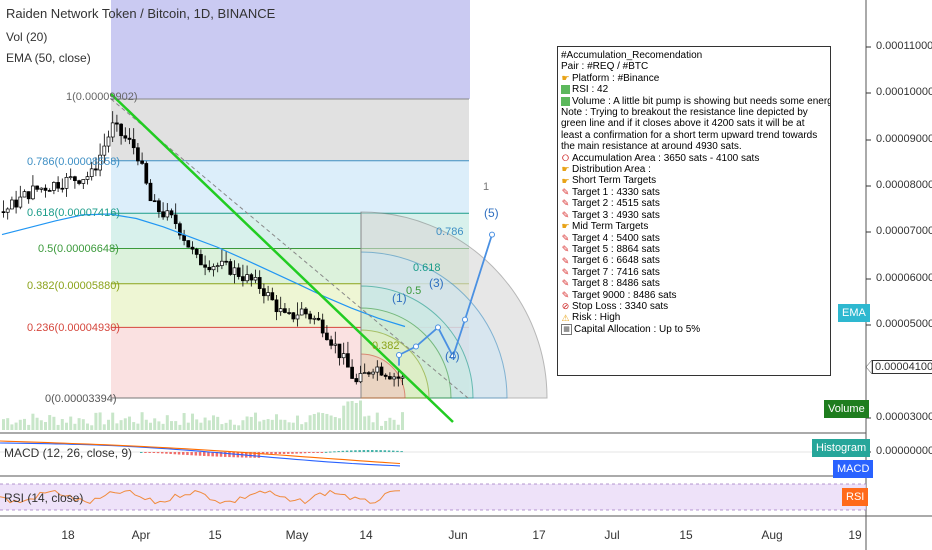 Image resolution: width=932 pixels, height=550 pixels. I want to click on volume-tag: Volume, so click(846, 409).